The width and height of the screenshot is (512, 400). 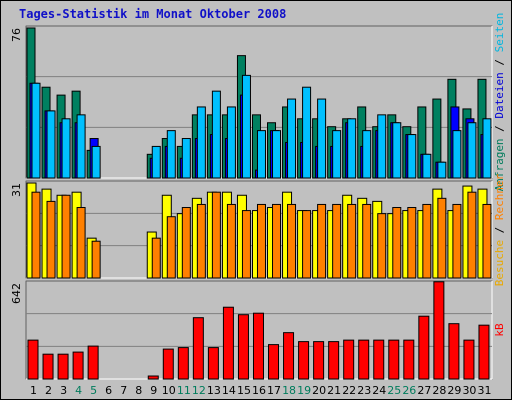 What do you see at coordinates (274, 390) in the screenshot?
I see `x-tick-label: 17` at bounding box center [274, 390].